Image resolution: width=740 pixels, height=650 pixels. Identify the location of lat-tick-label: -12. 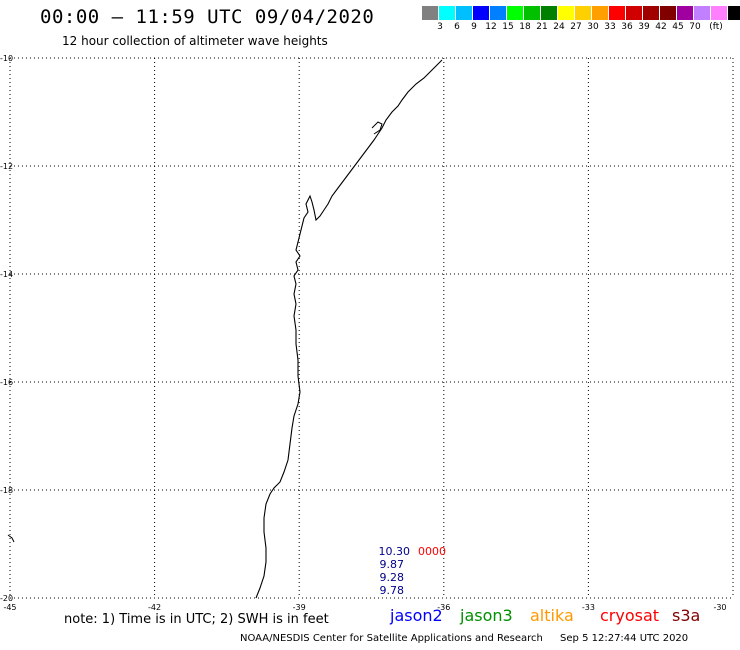
(6, 166).